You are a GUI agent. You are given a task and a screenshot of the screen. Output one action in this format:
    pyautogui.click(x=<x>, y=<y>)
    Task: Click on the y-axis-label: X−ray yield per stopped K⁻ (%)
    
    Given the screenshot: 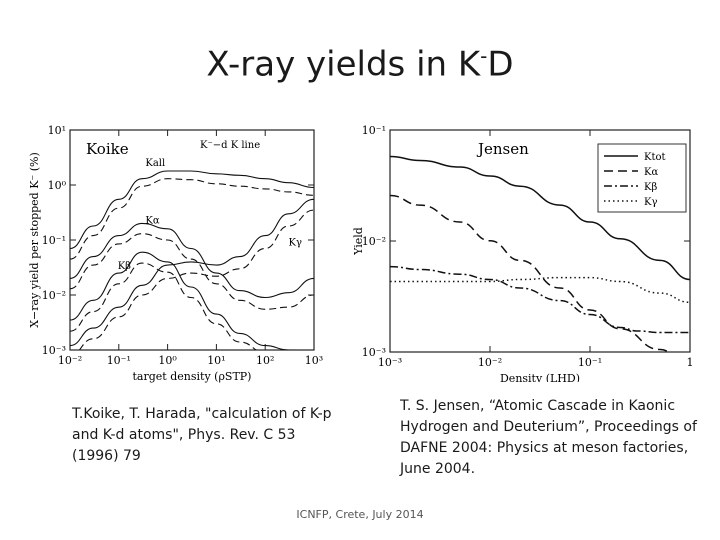 What is the action you would take?
    pyautogui.click(x=34, y=240)
    